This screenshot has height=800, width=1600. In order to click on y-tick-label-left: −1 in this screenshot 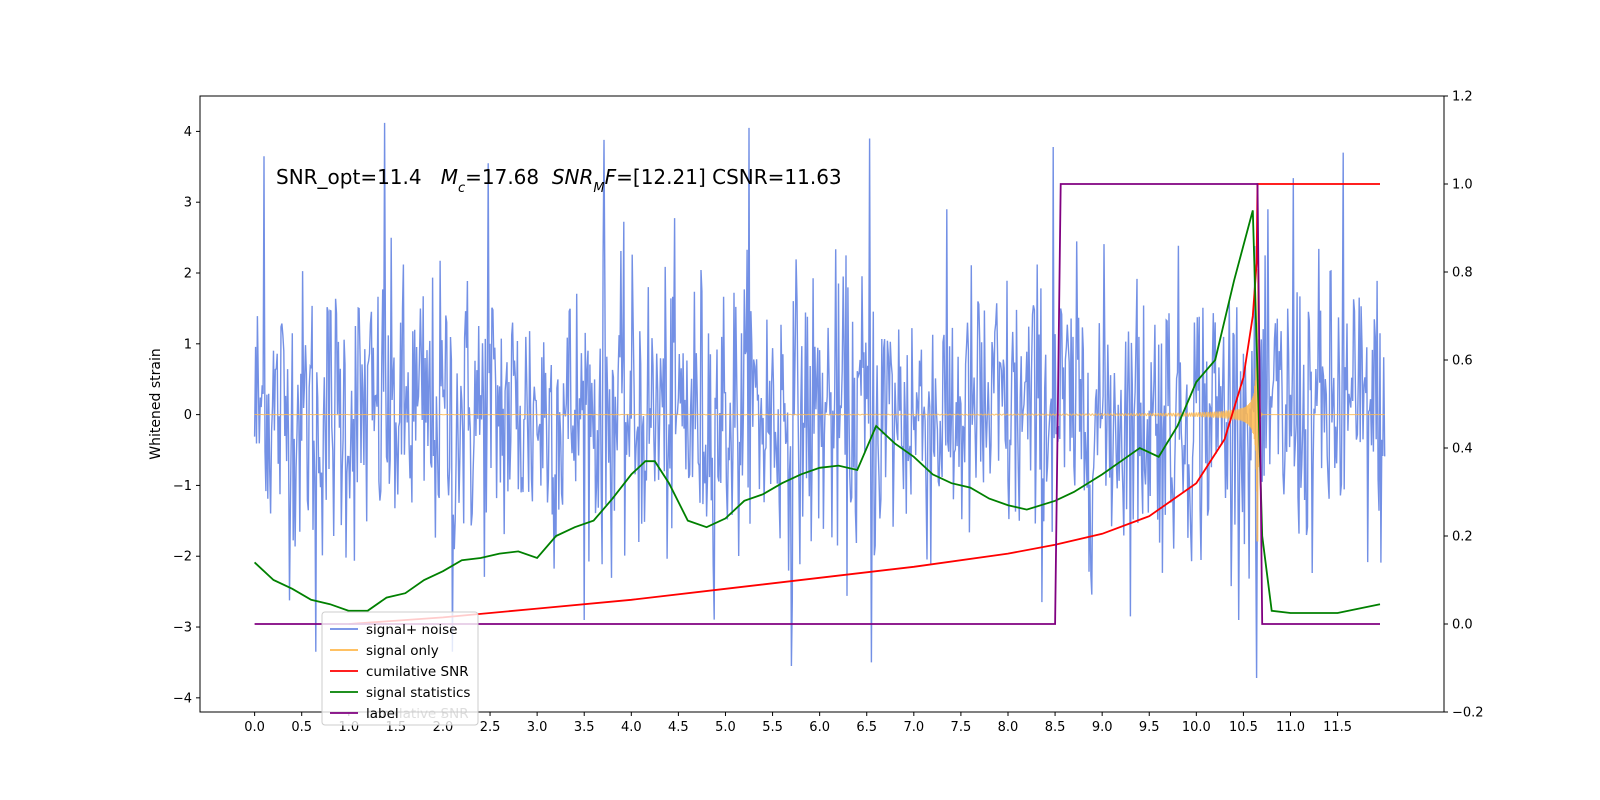, I will do `click(182, 486)`.